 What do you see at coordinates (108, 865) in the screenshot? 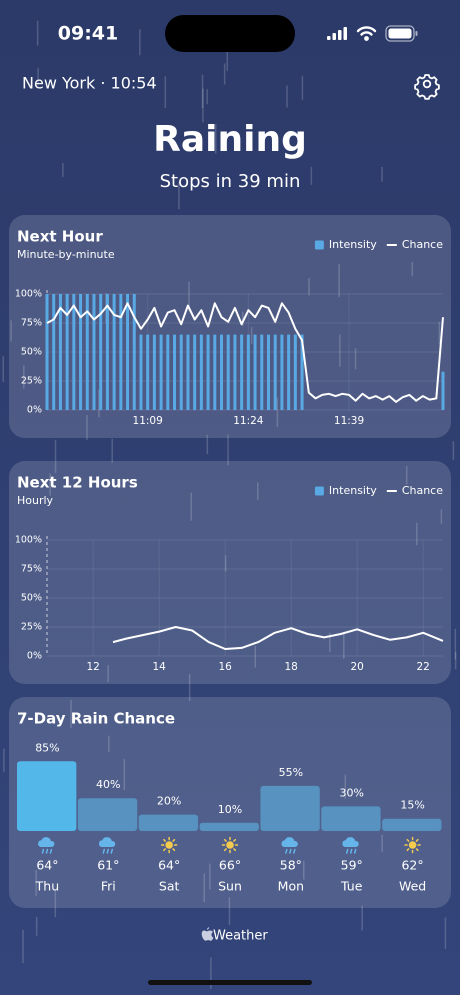
I see `temperature: 61°` at bounding box center [108, 865].